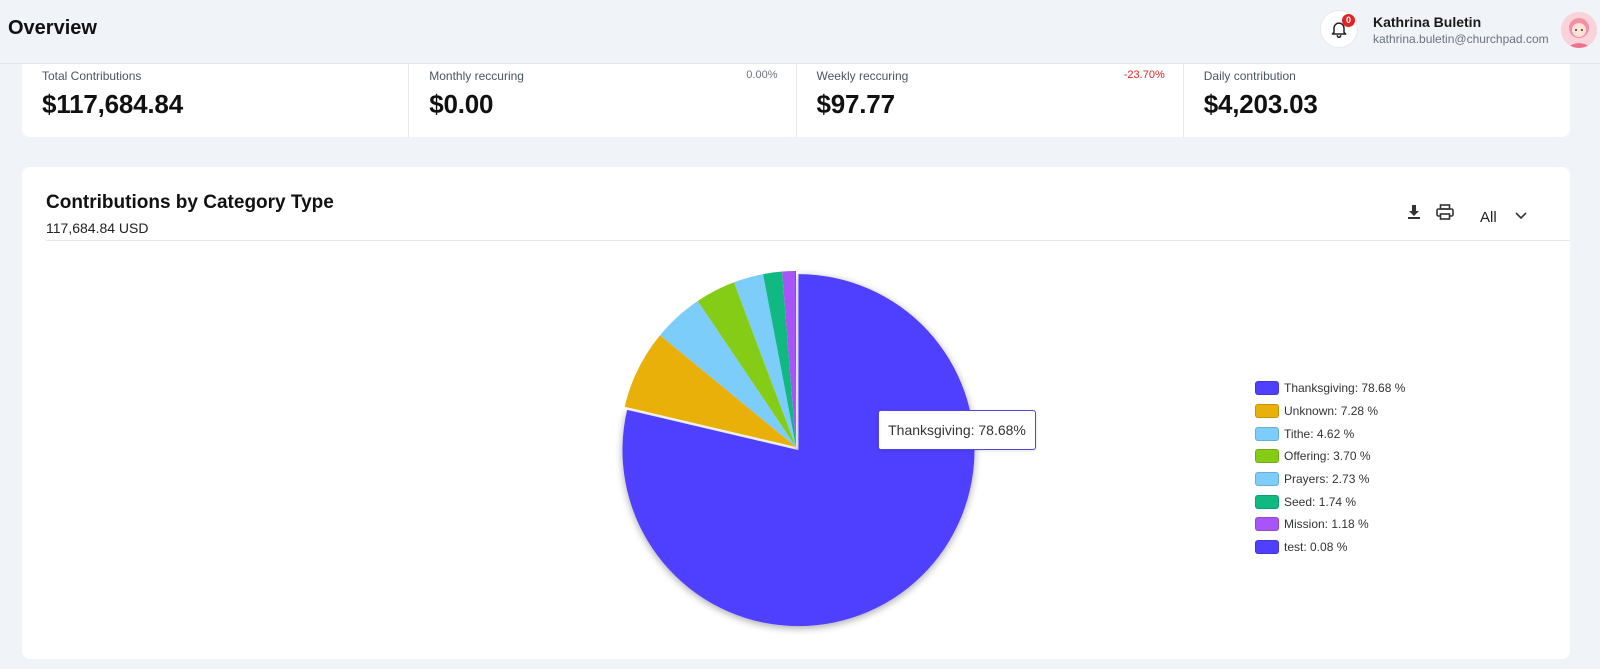 Image resolution: width=1600 pixels, height=669 pixels. Describe the element at coordinates (1320, 501) in the screenshot. I see `legend-label: Seed: 1.74 %` at that location.